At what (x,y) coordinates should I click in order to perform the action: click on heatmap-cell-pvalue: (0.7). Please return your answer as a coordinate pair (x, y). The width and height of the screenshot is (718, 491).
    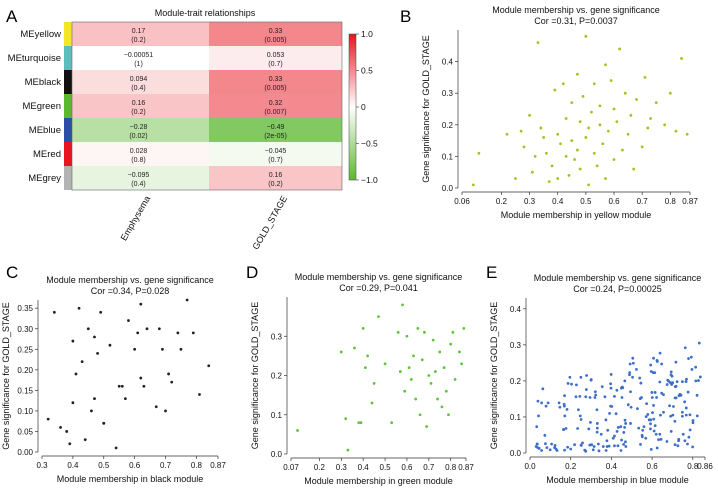
    Looking at the image, I should click on (275, 64).